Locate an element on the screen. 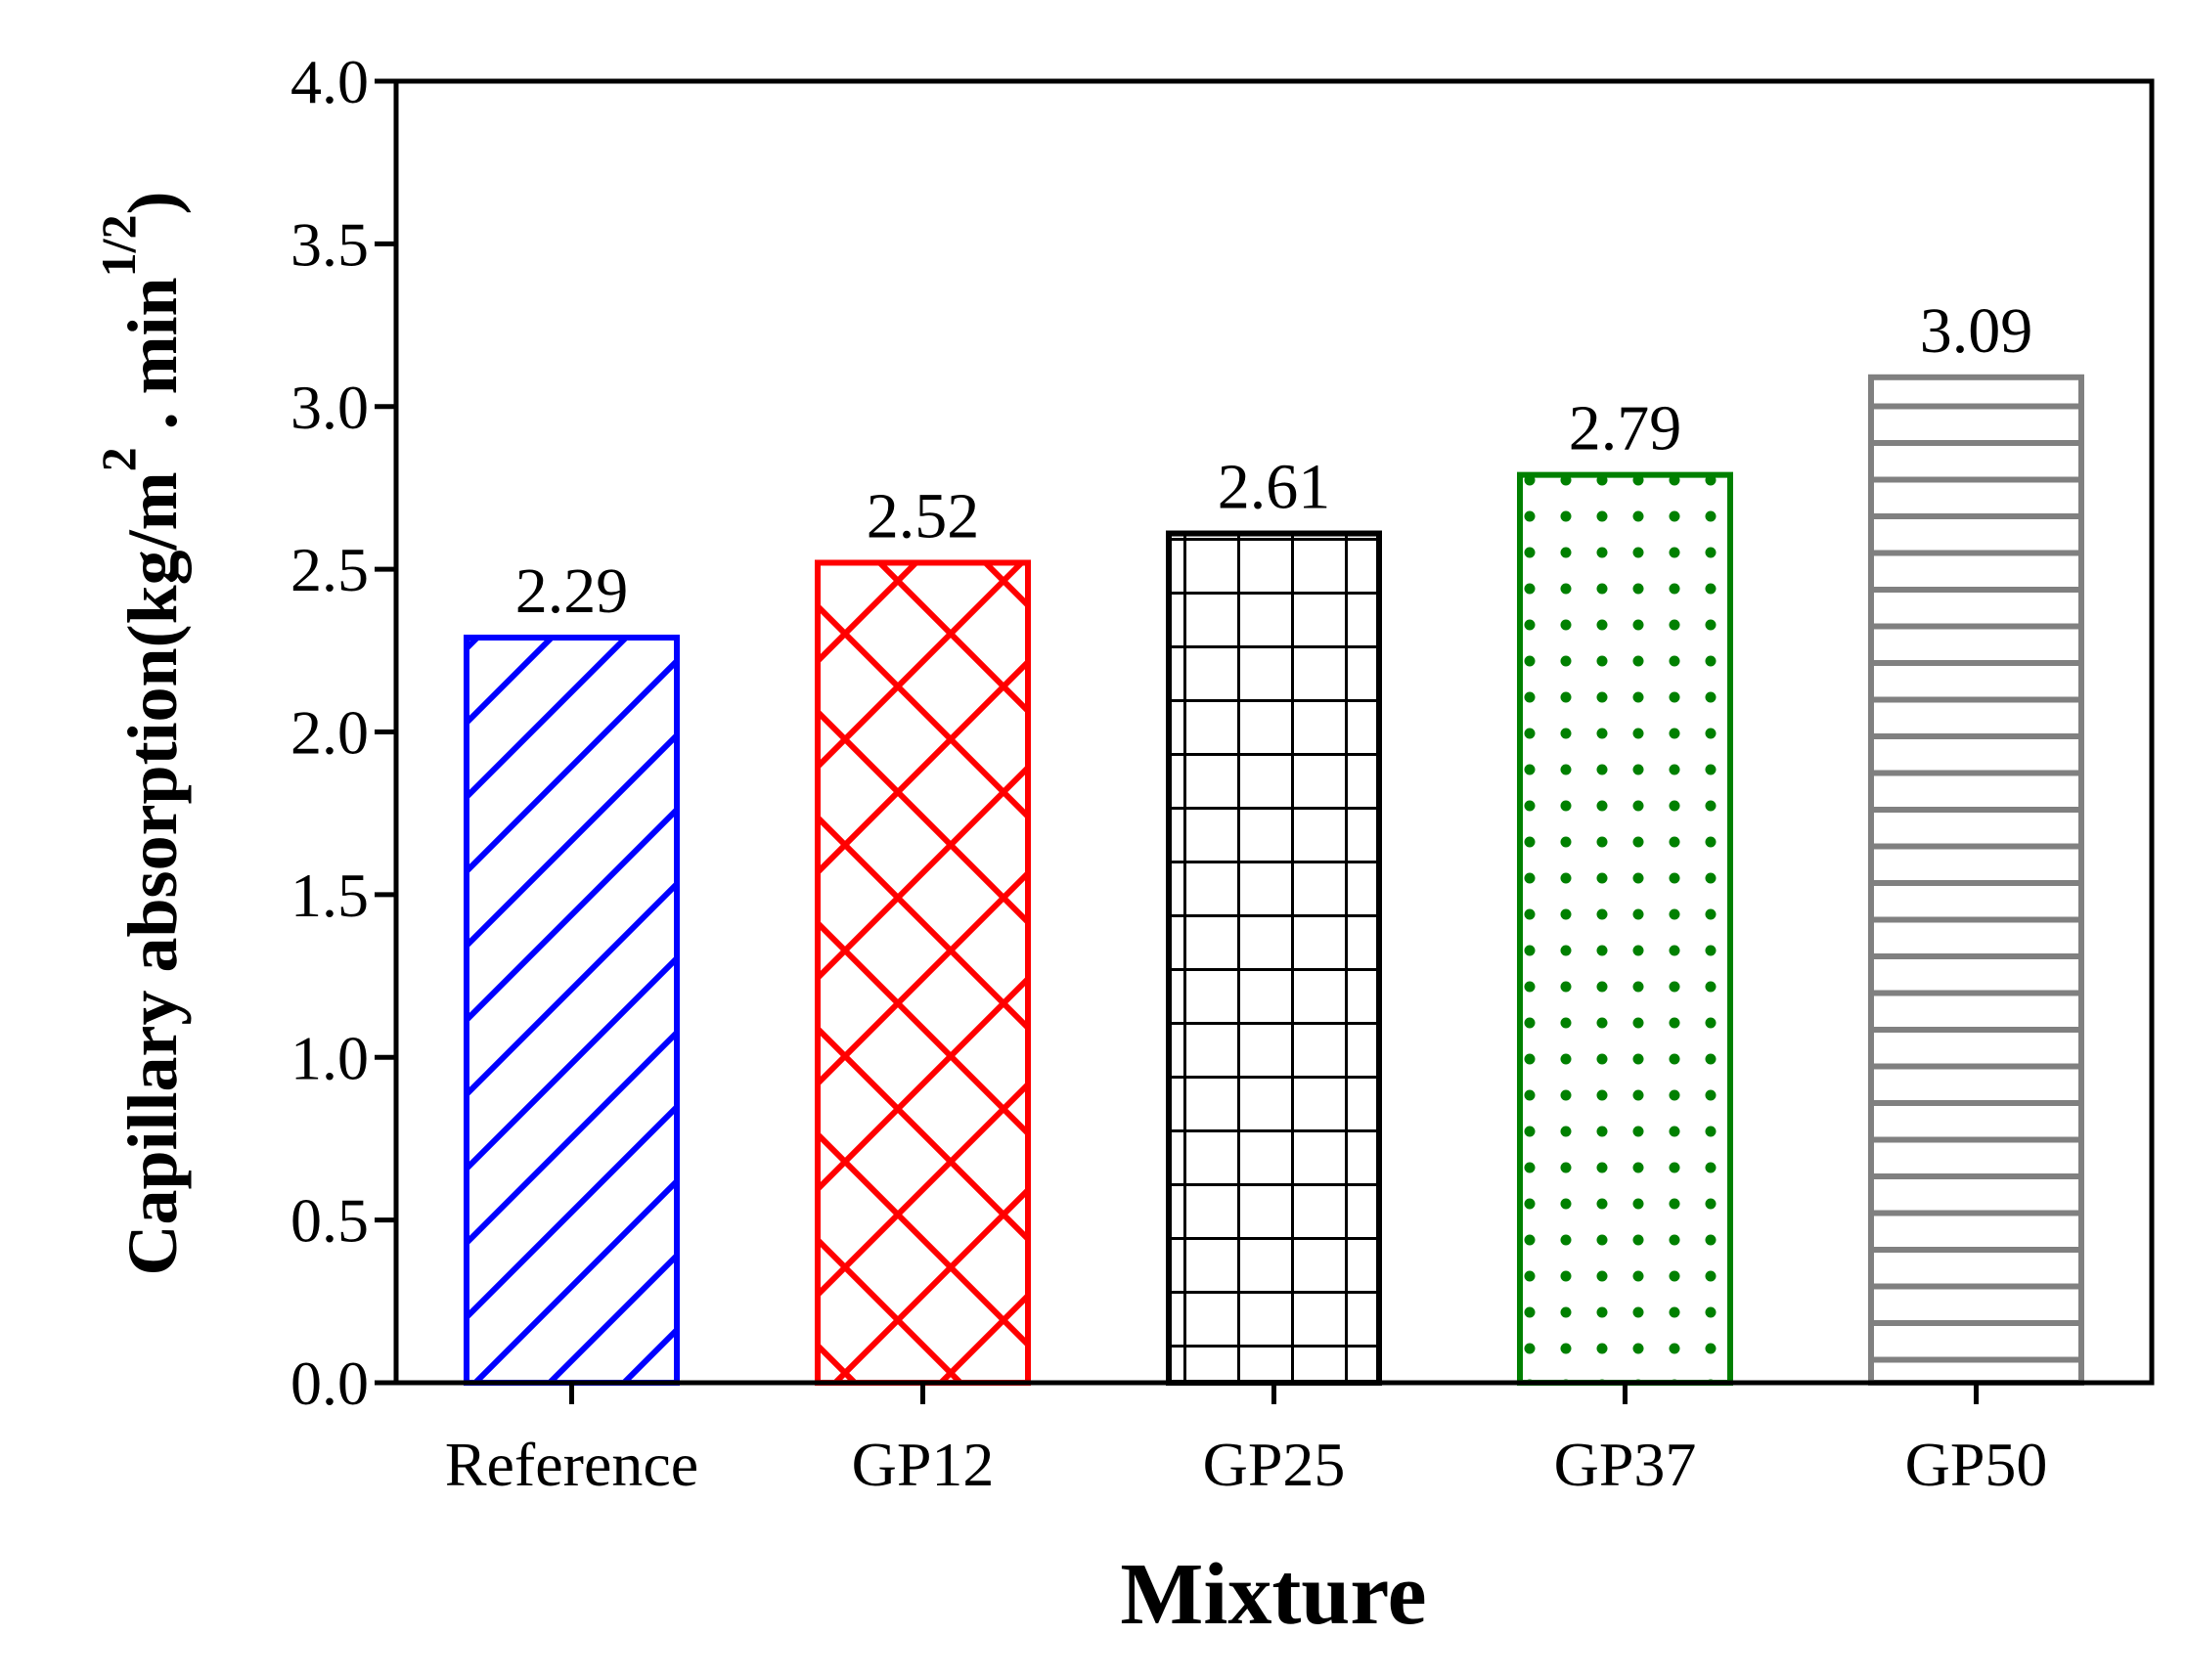 This screenshot has width=2185, height=1680. bar-gp37 is located at coordinates (1625, 928).